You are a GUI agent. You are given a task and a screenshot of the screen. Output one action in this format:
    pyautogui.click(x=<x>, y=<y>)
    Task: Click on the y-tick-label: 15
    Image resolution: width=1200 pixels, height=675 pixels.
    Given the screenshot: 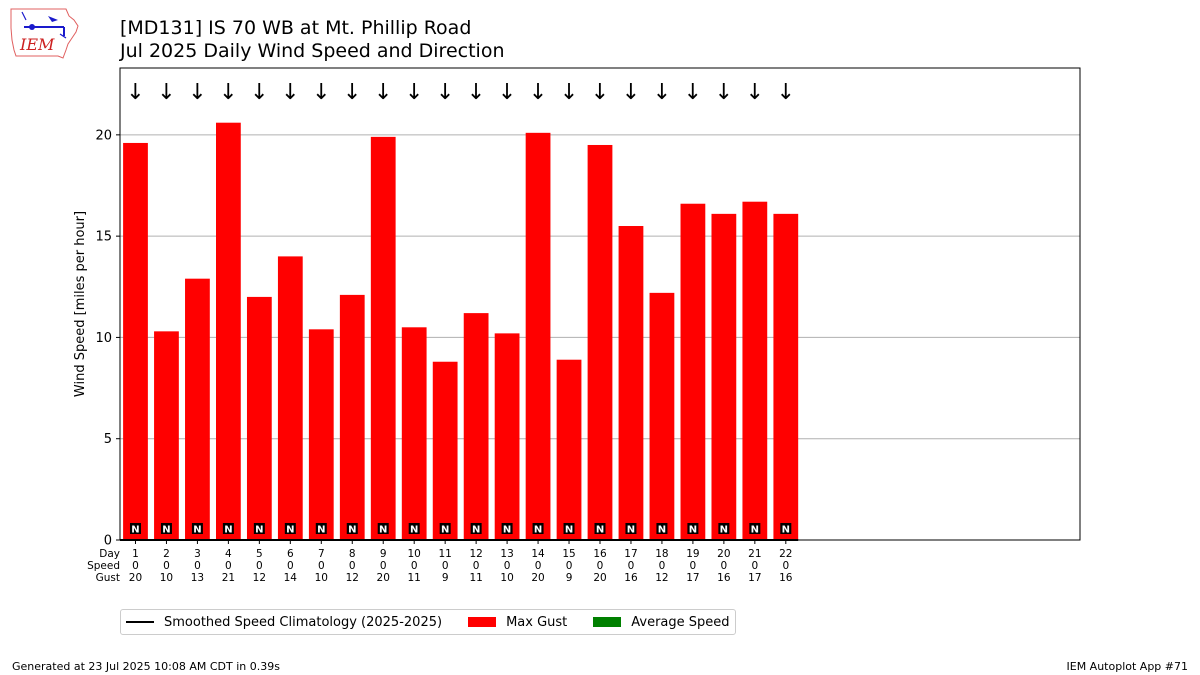 What is the action you would take?
    pyautogui.click(x=103, y=237)
    